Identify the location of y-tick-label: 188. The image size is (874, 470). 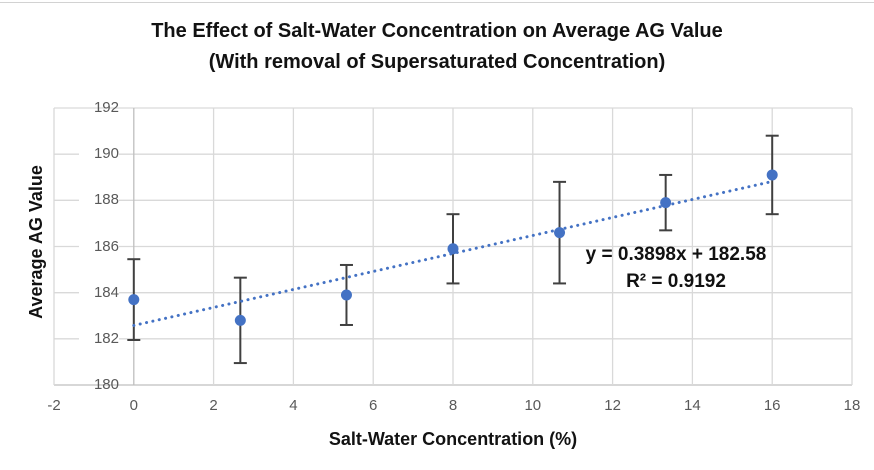
(99, 200).